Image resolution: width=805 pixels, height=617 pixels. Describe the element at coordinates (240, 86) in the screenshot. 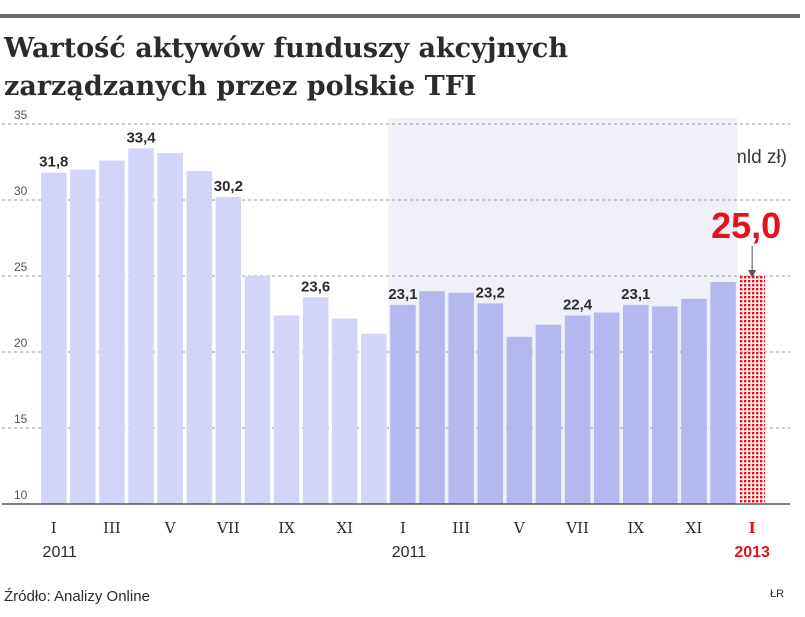

I see `chart-title-line-2: zarządzanych przez polskie TFI` at that location.